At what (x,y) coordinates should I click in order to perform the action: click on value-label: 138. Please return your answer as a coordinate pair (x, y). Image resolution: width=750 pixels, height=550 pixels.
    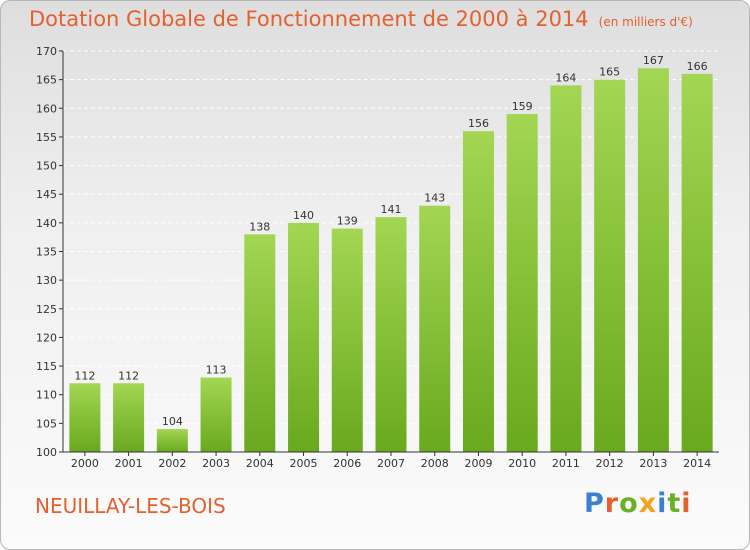
    Looking at the image, I should click on (259, 226).